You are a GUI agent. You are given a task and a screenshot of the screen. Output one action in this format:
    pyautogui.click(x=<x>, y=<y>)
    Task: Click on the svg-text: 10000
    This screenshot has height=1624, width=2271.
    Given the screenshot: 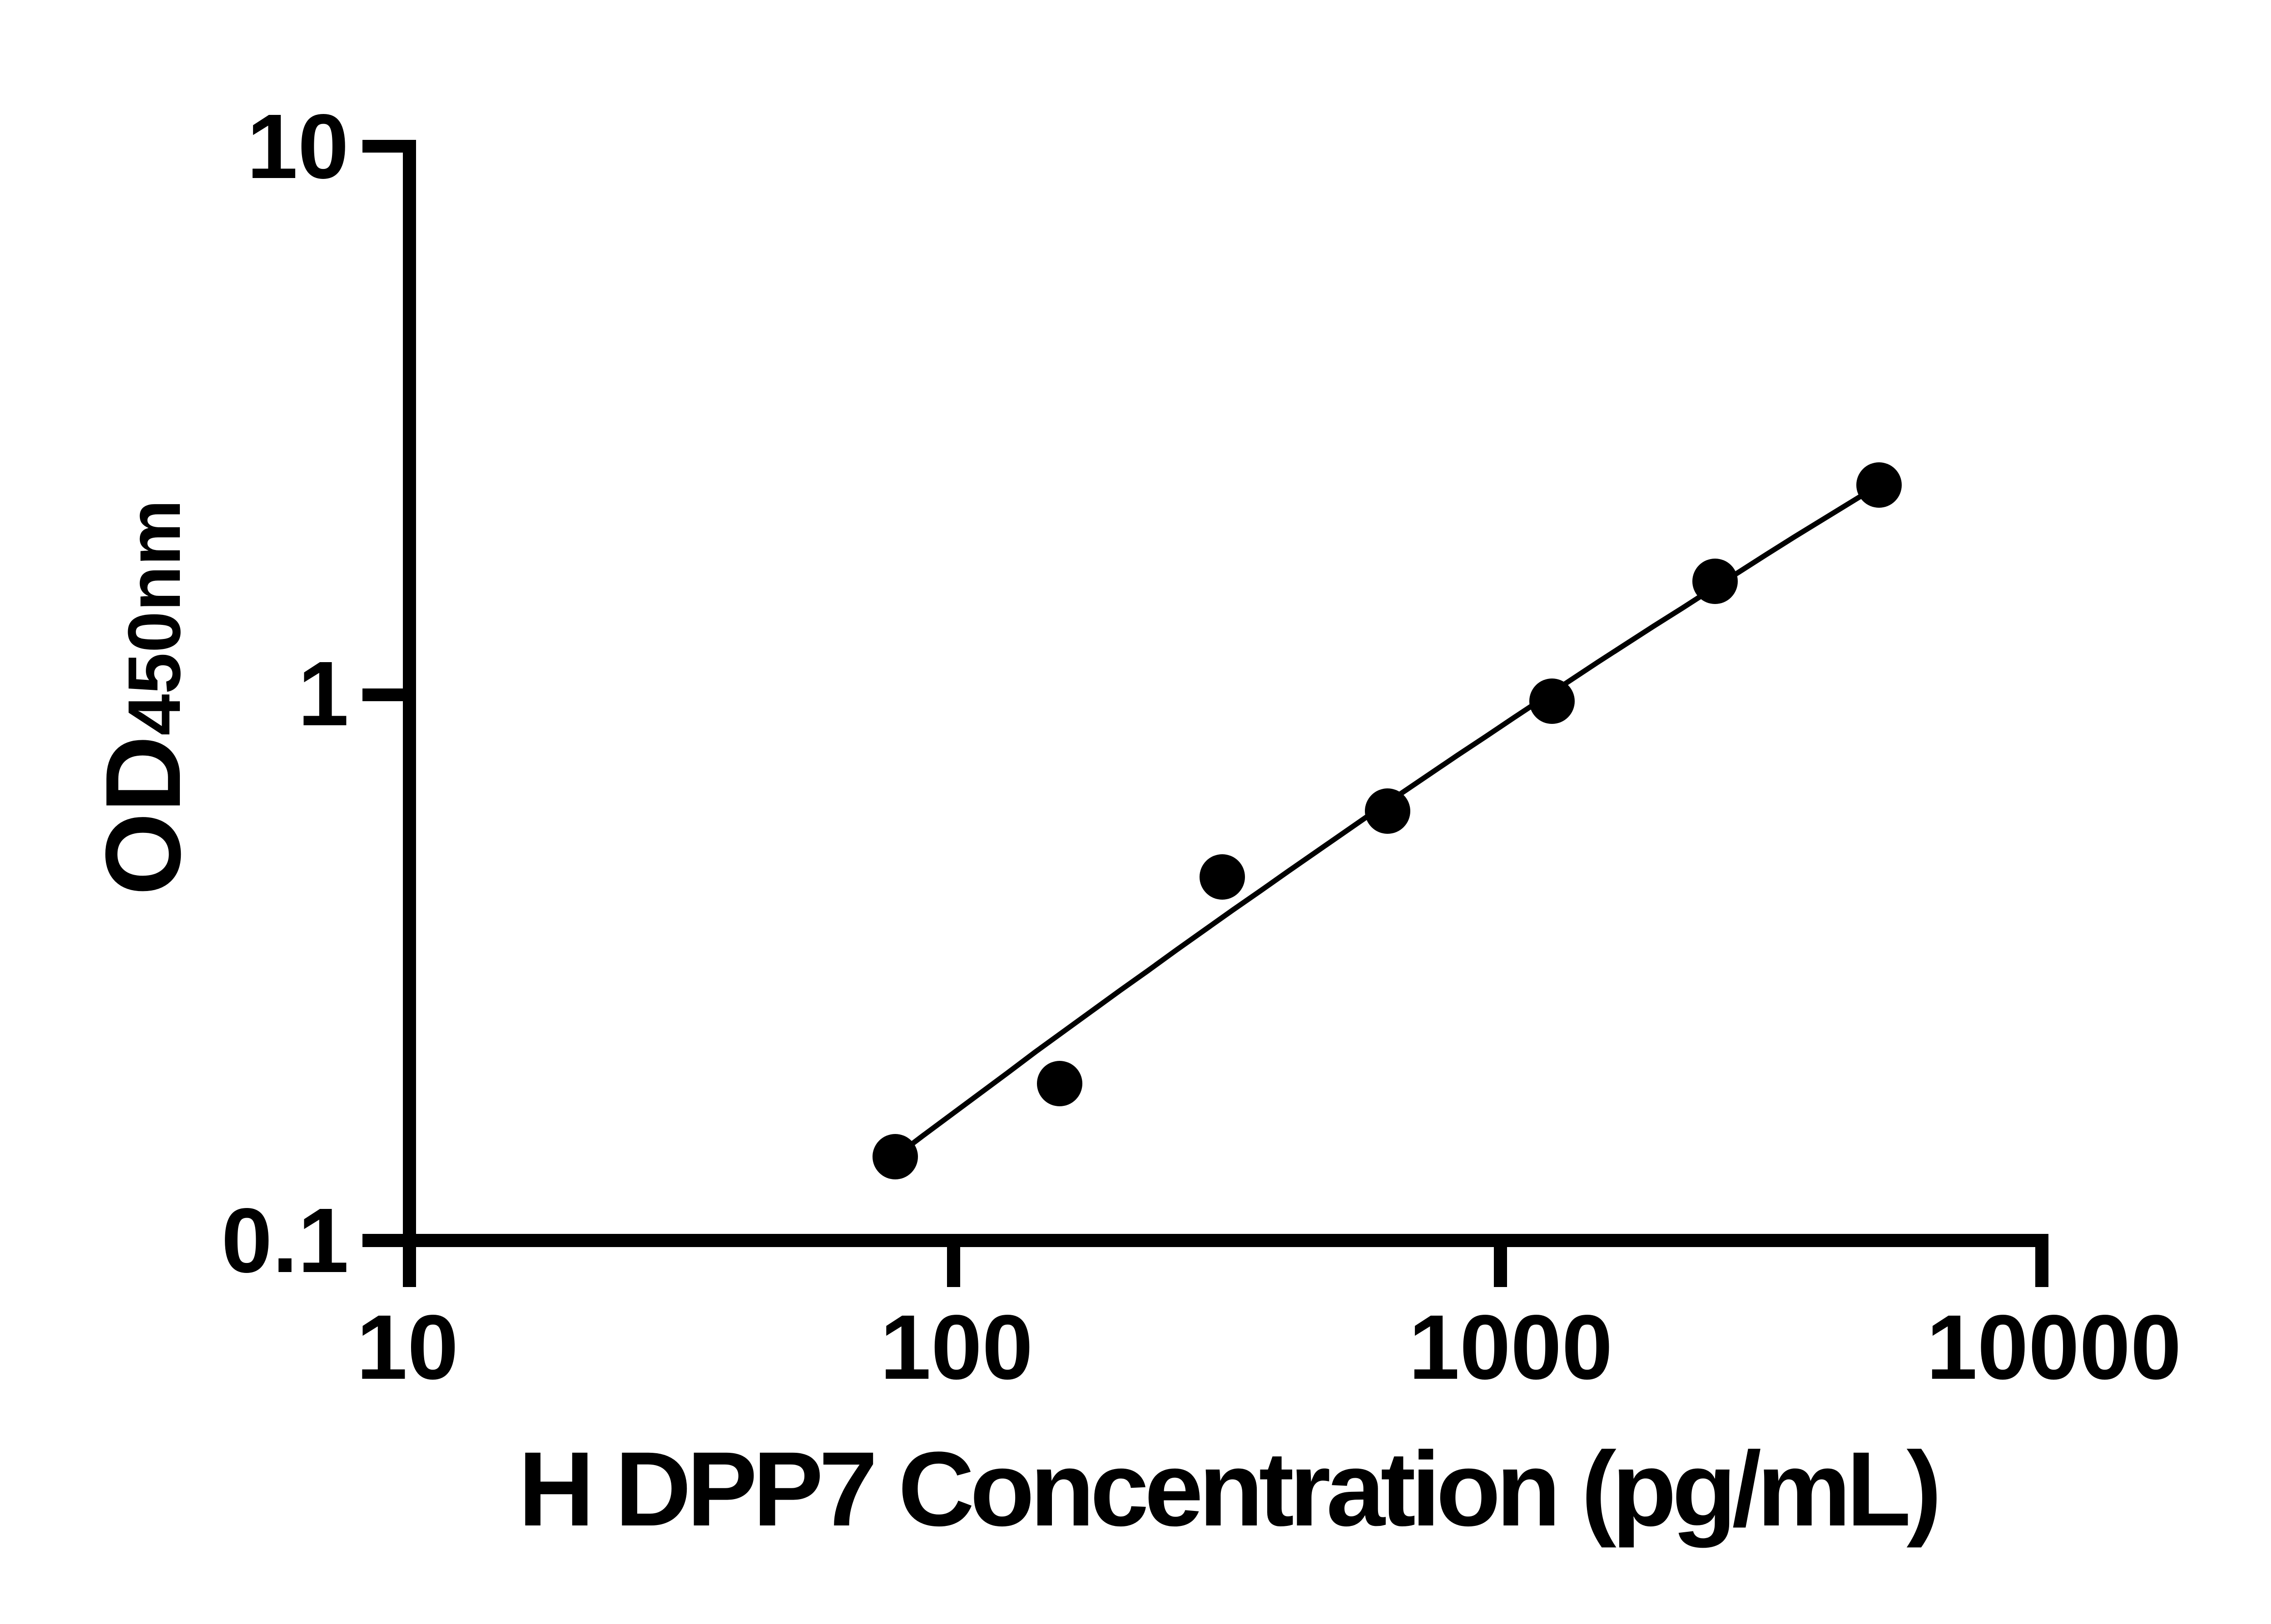 What is the action you would take?
    pyautogui.click(x=2054, y=1347)
    